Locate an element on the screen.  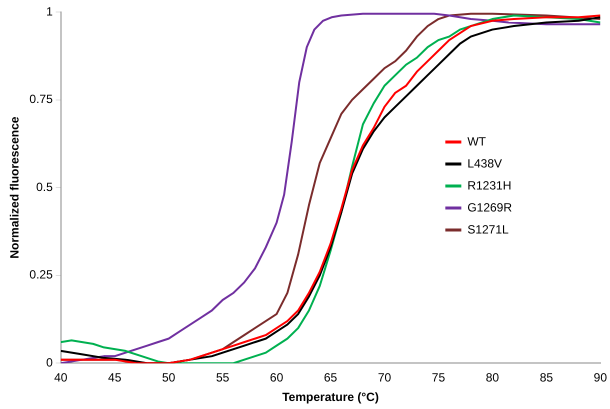
x-axis-title: Temperature (°C) is located at coordinates (330, 397).